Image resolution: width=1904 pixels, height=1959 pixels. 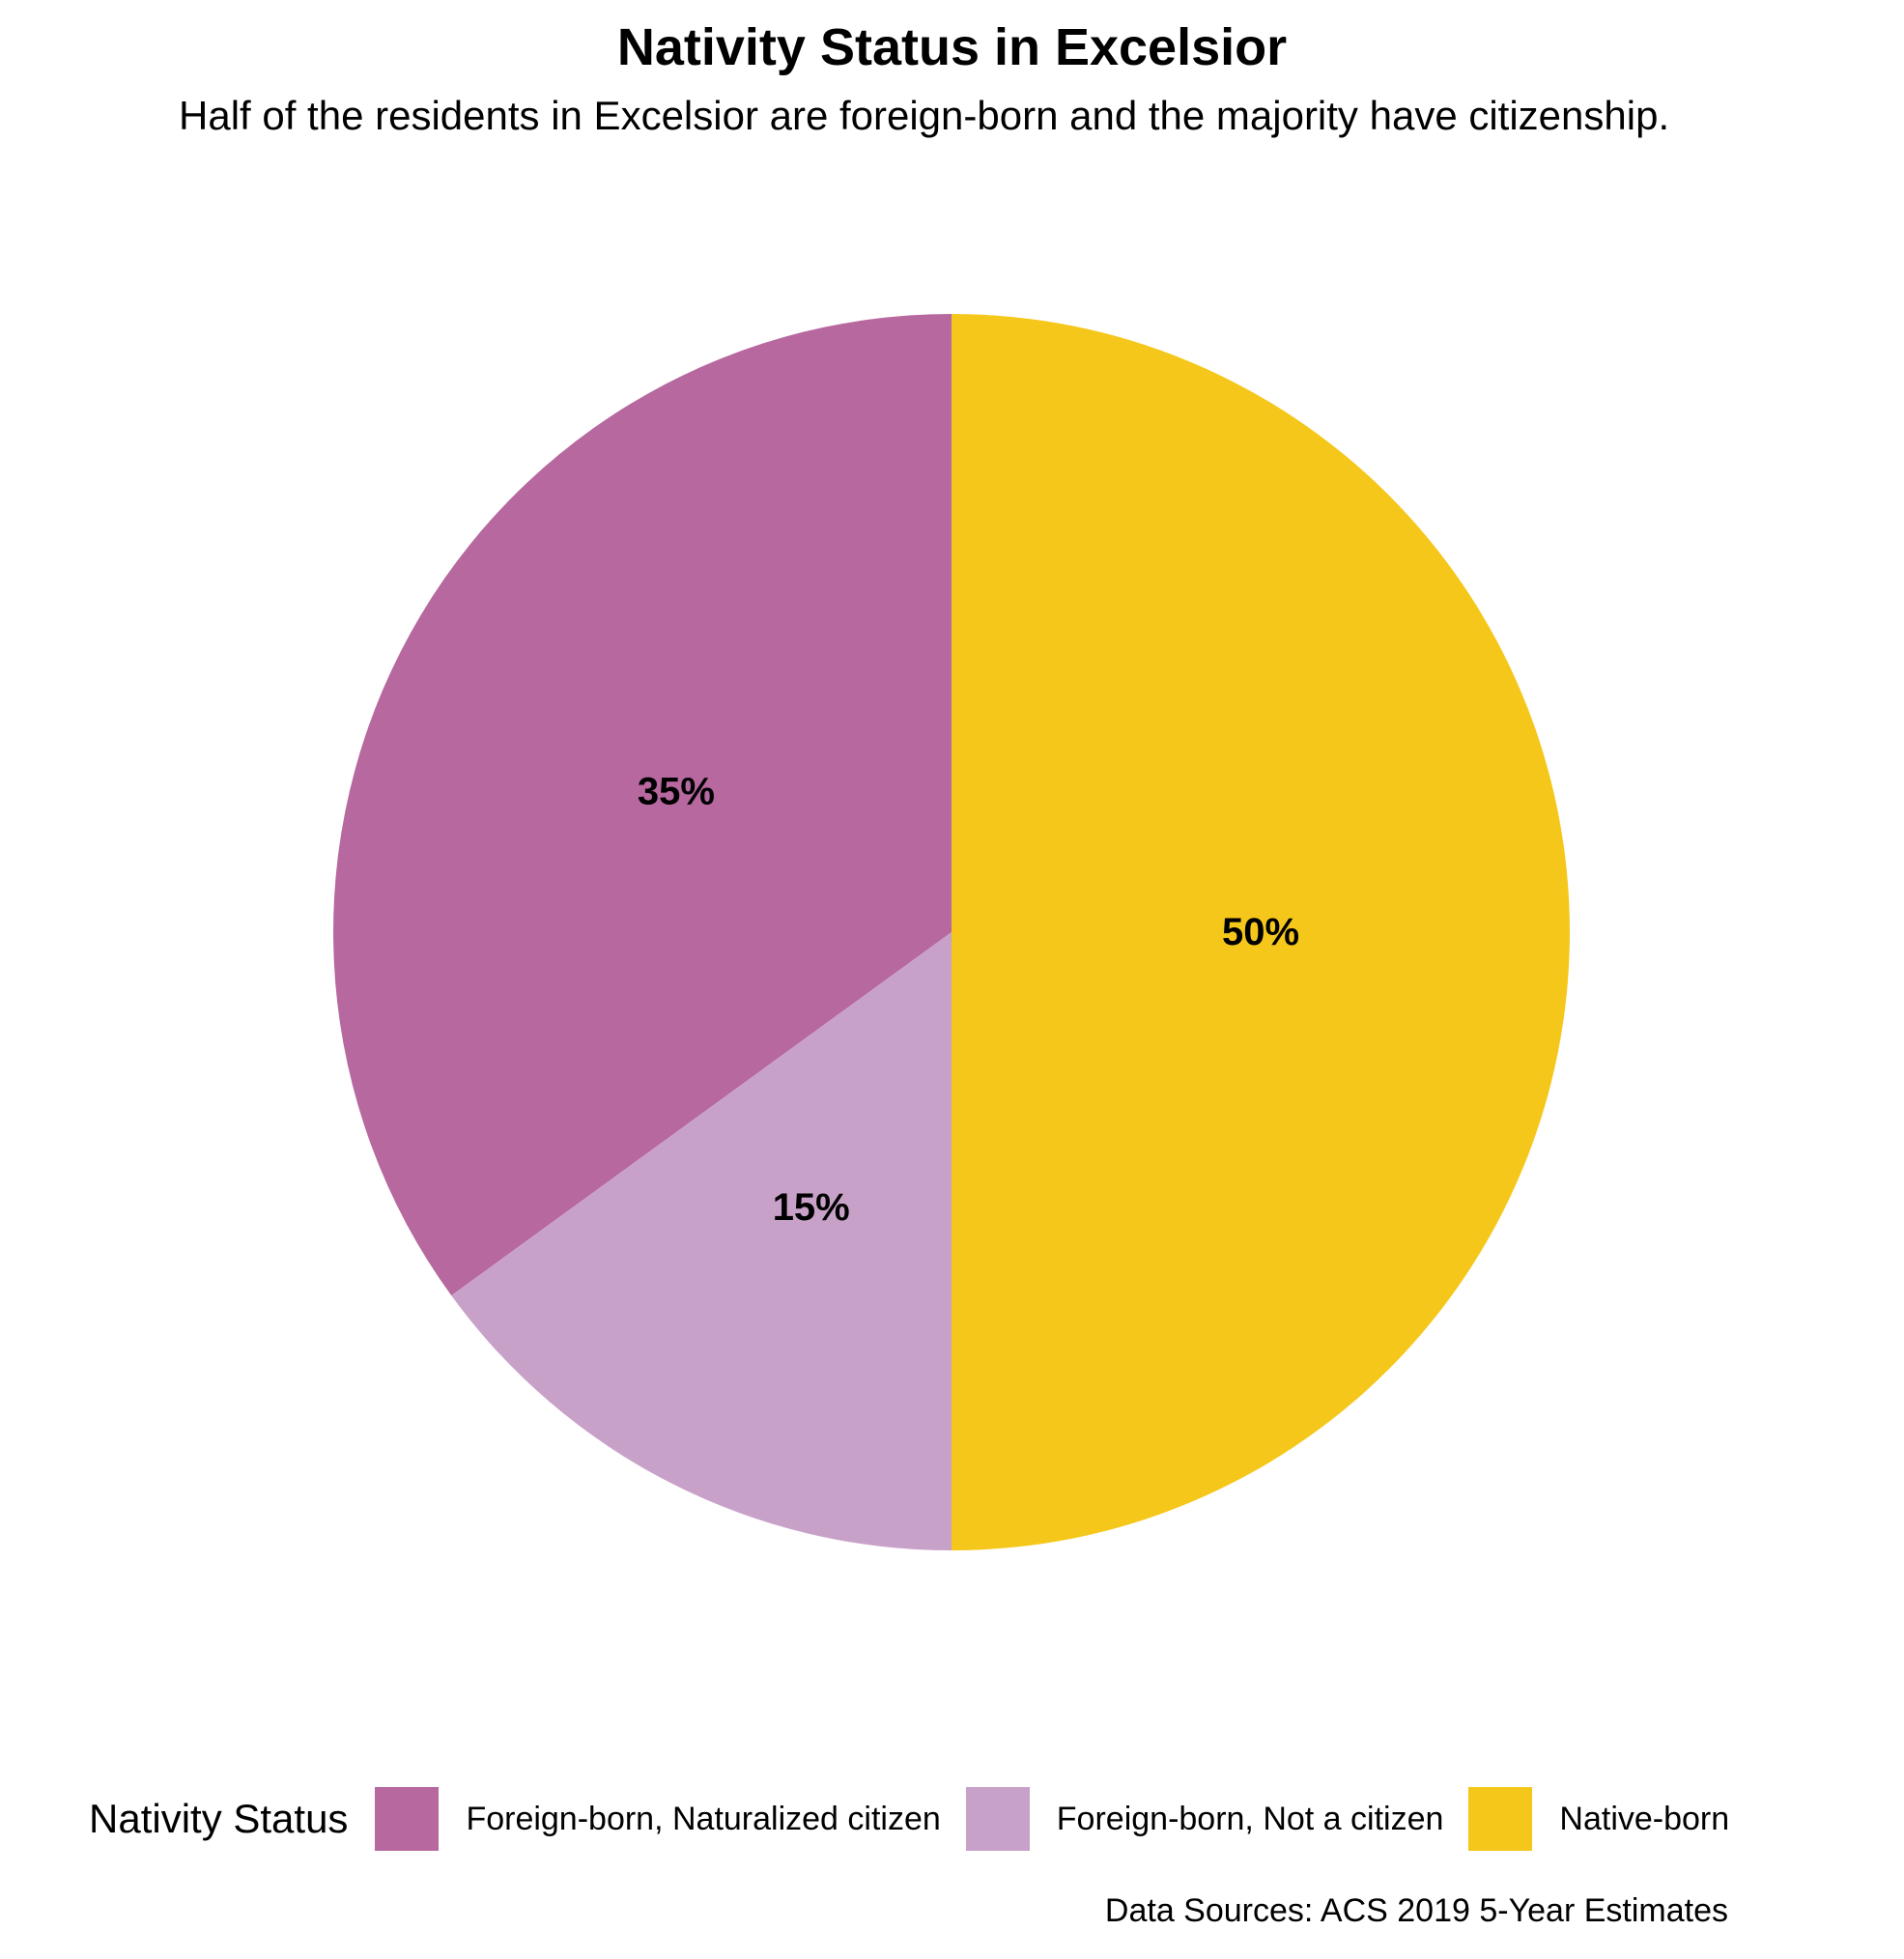 I want to click on slice-label-naturalized: 35%, so click(x=676, y=792).